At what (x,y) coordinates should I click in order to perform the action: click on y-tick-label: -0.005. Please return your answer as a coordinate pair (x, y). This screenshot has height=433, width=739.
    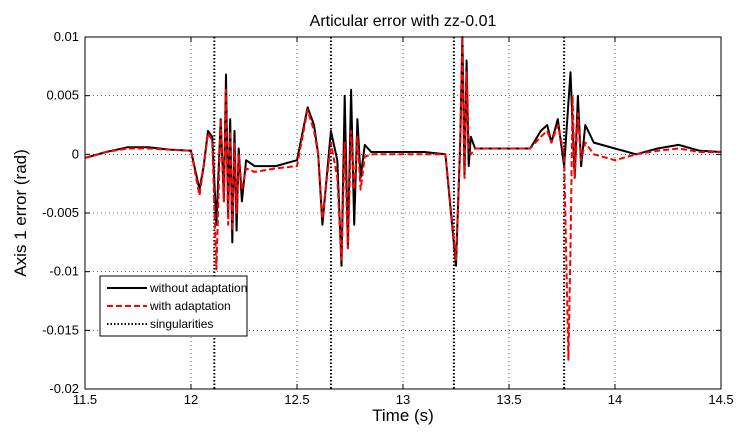
    Looking at the image, I should click on (60, 212).